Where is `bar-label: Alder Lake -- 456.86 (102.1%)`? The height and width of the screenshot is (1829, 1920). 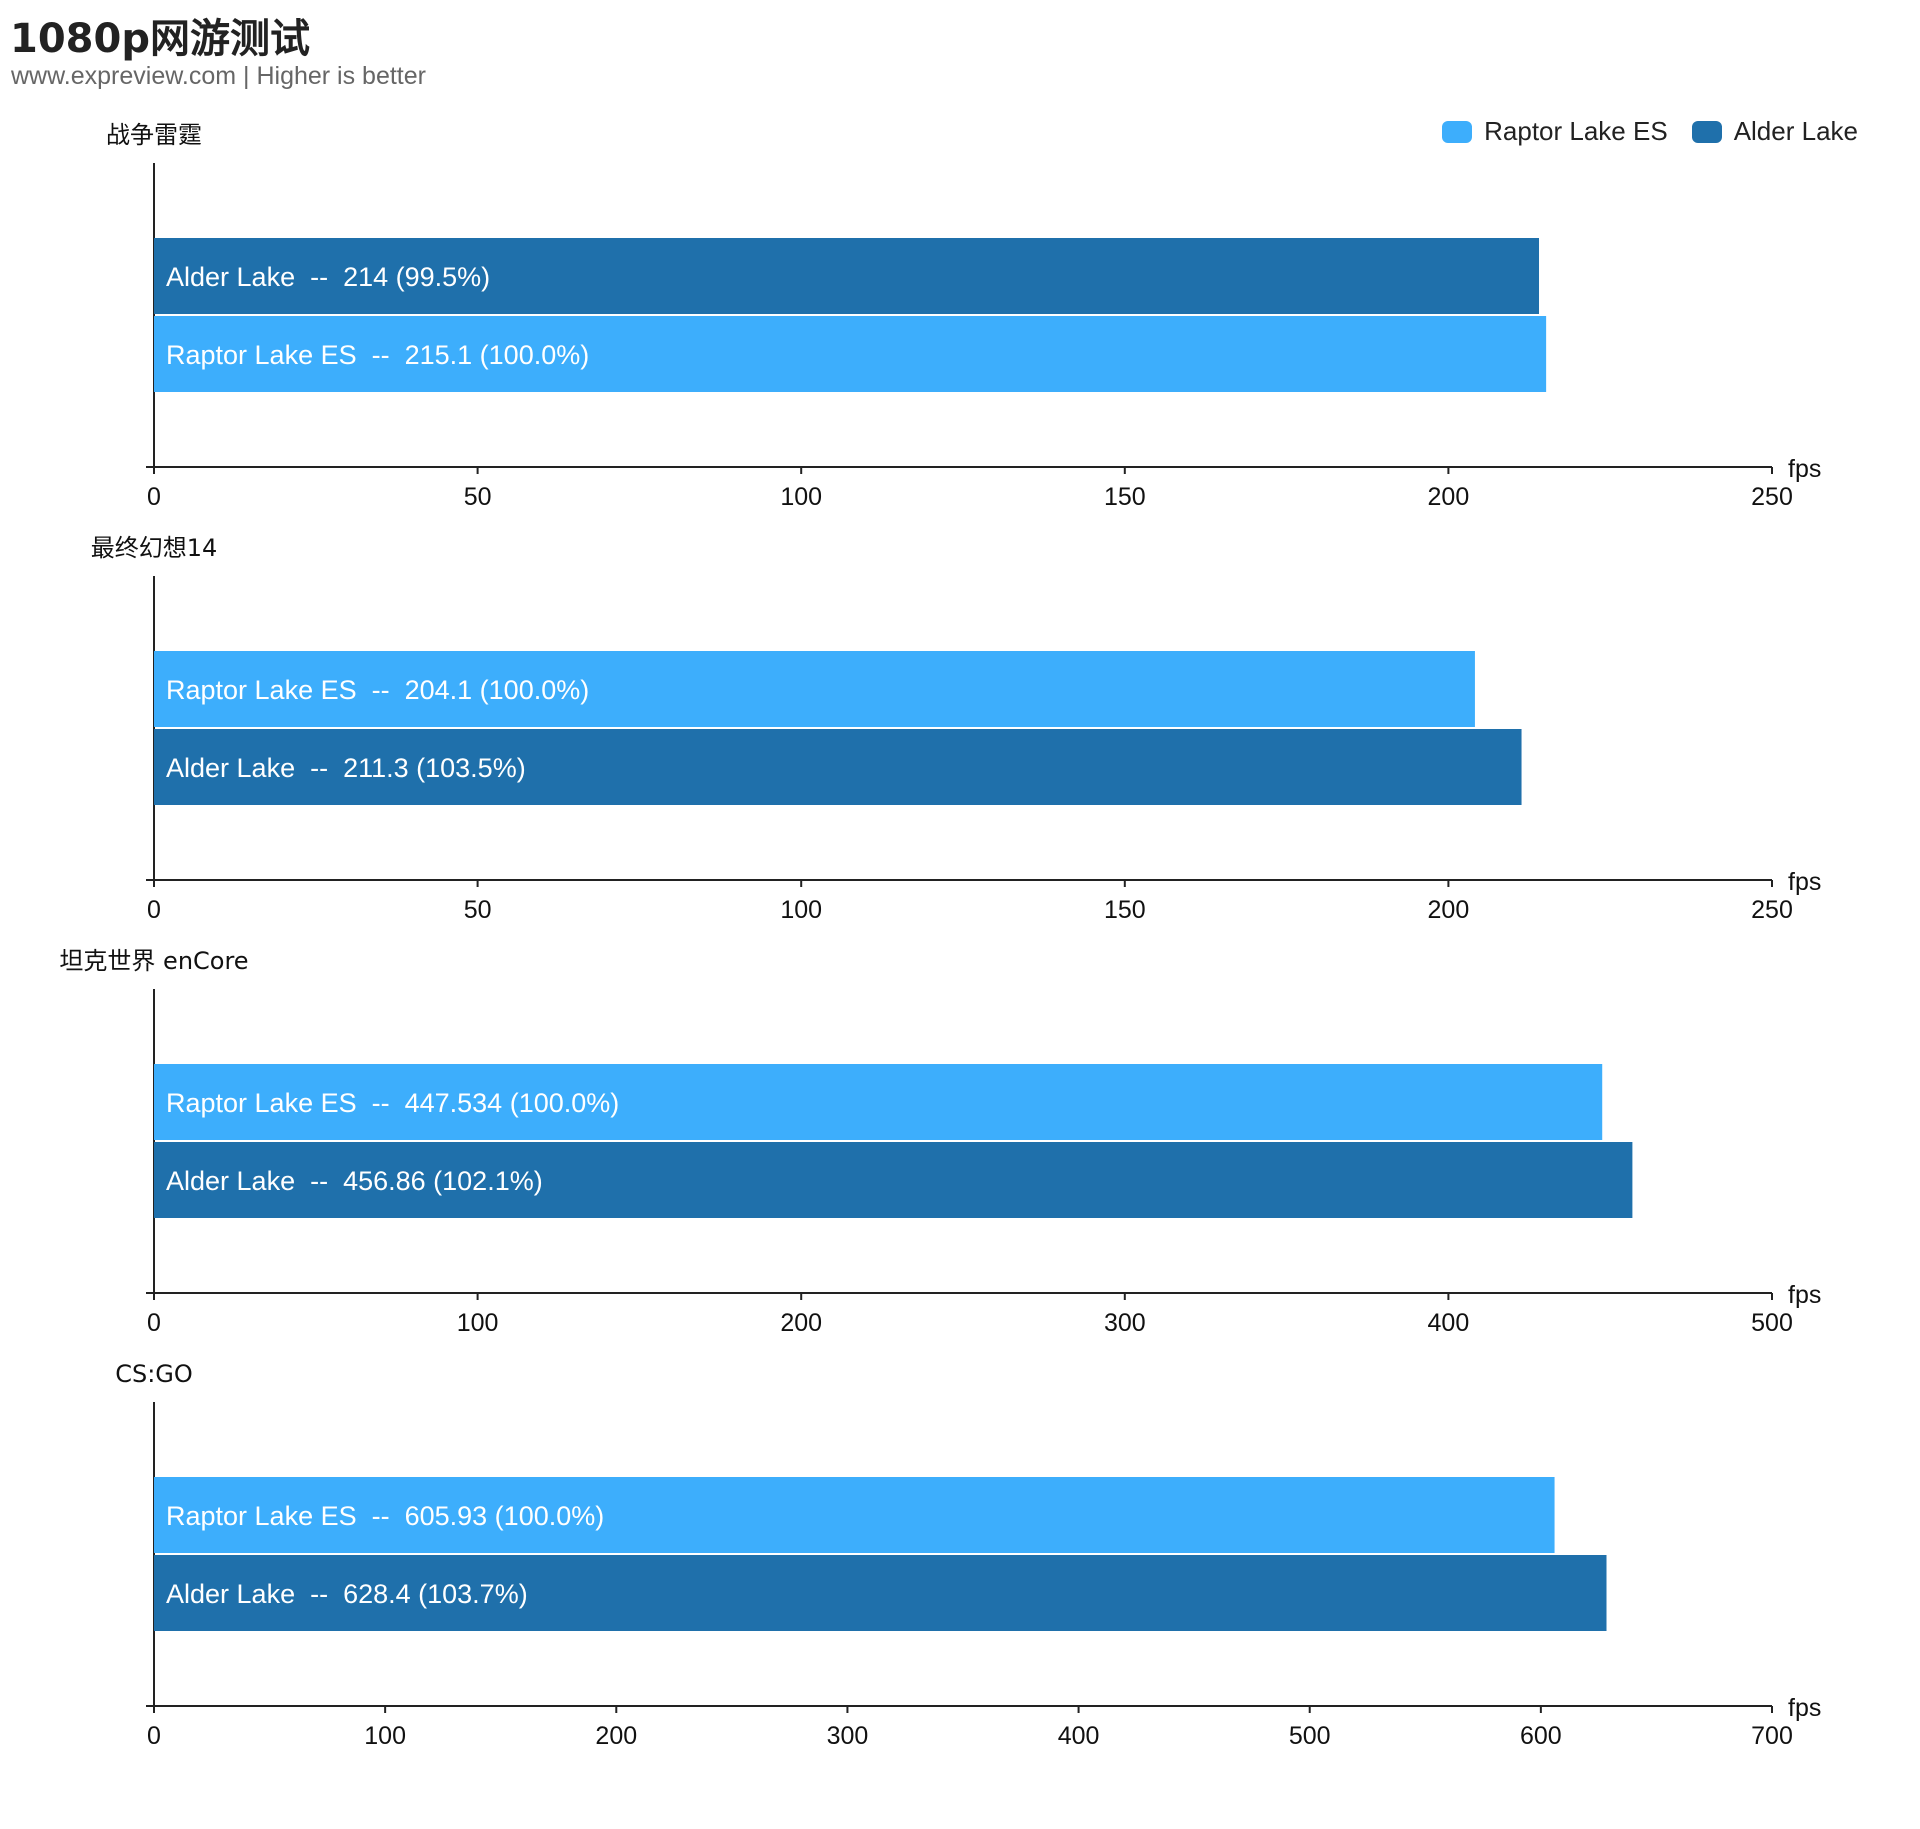
bar-label: Alder Lake -- 456.86 (102.1%) is located at coordinates (354, 1181).